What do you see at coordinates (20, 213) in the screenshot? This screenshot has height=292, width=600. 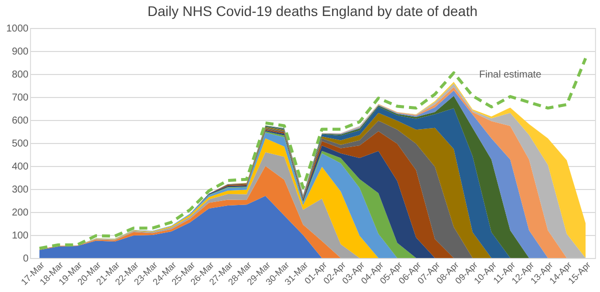 I see `y-tick-label: 200` at bounding box center [20, 213].